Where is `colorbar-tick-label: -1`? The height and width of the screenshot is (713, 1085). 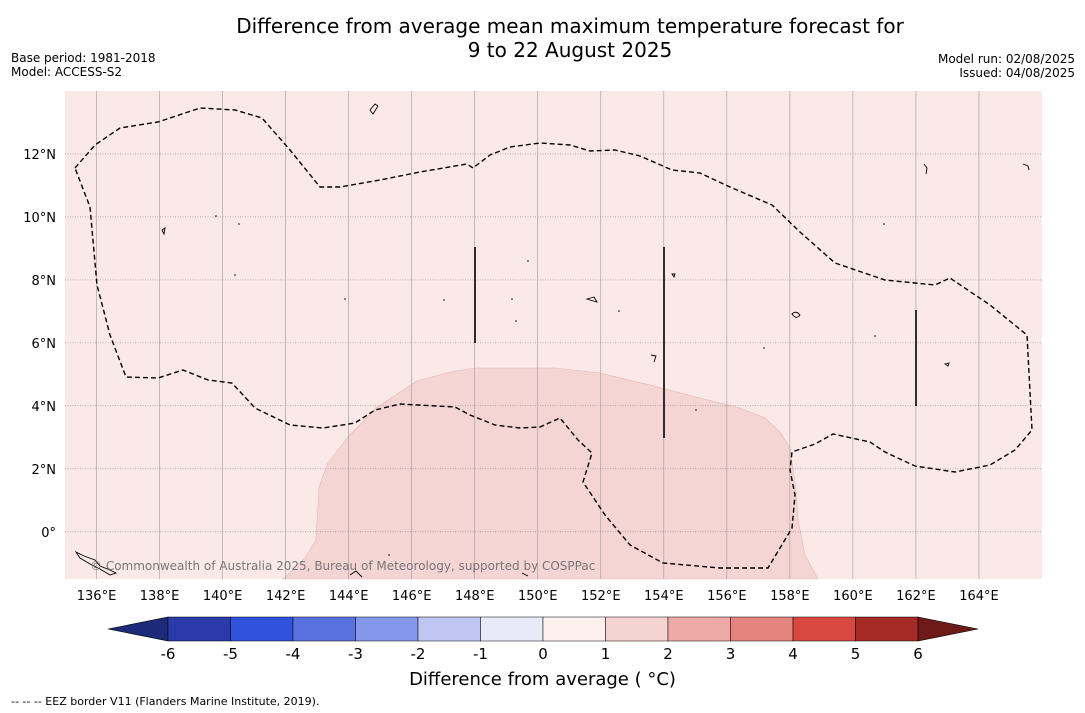 colorbar-tick-label: -1 is located at coordinates (480, 654).